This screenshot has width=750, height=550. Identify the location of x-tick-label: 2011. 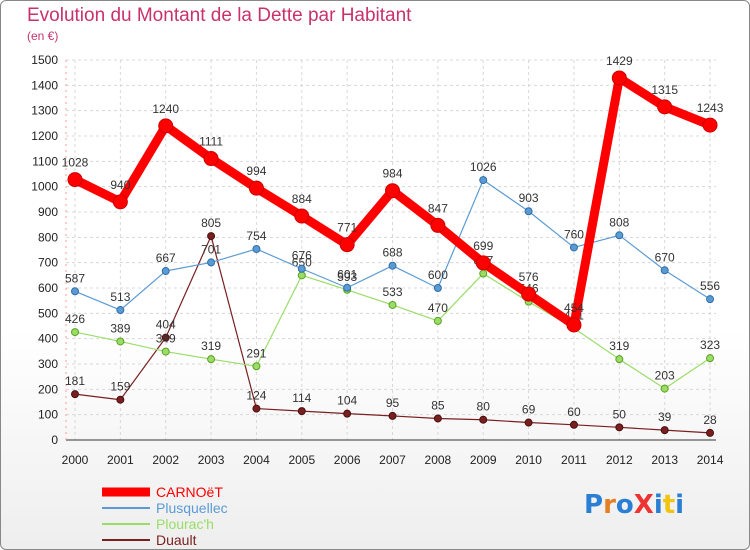
(574, 460).